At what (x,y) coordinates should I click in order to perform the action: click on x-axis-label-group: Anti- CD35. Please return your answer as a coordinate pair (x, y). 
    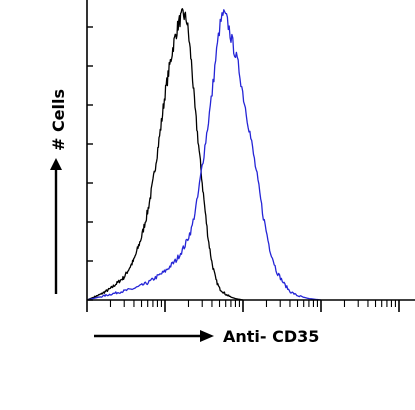
    Looking at the image, I should click on (206, 336).